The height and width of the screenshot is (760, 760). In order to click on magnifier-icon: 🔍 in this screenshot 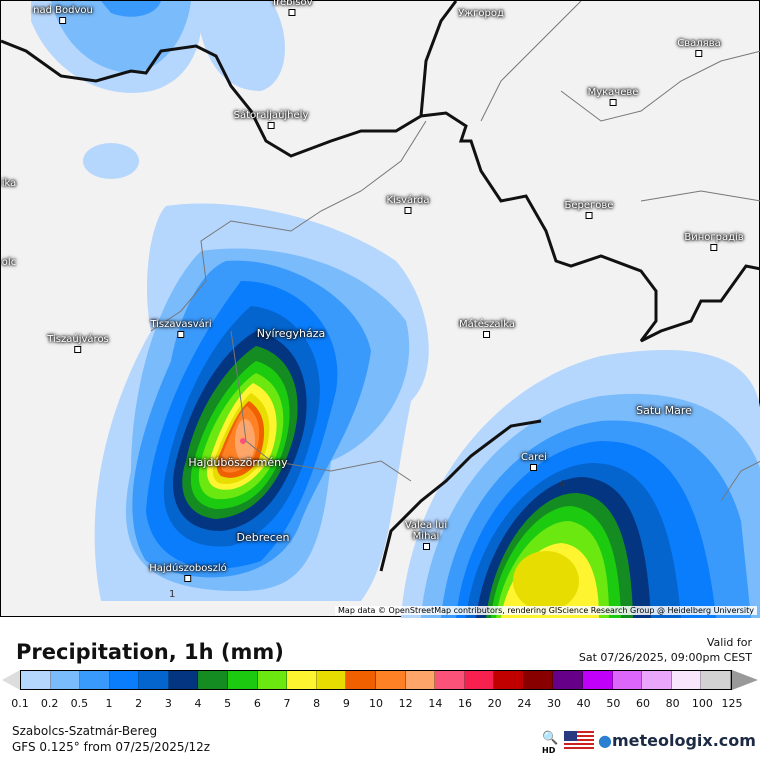, I will do `click(550, 738)`.